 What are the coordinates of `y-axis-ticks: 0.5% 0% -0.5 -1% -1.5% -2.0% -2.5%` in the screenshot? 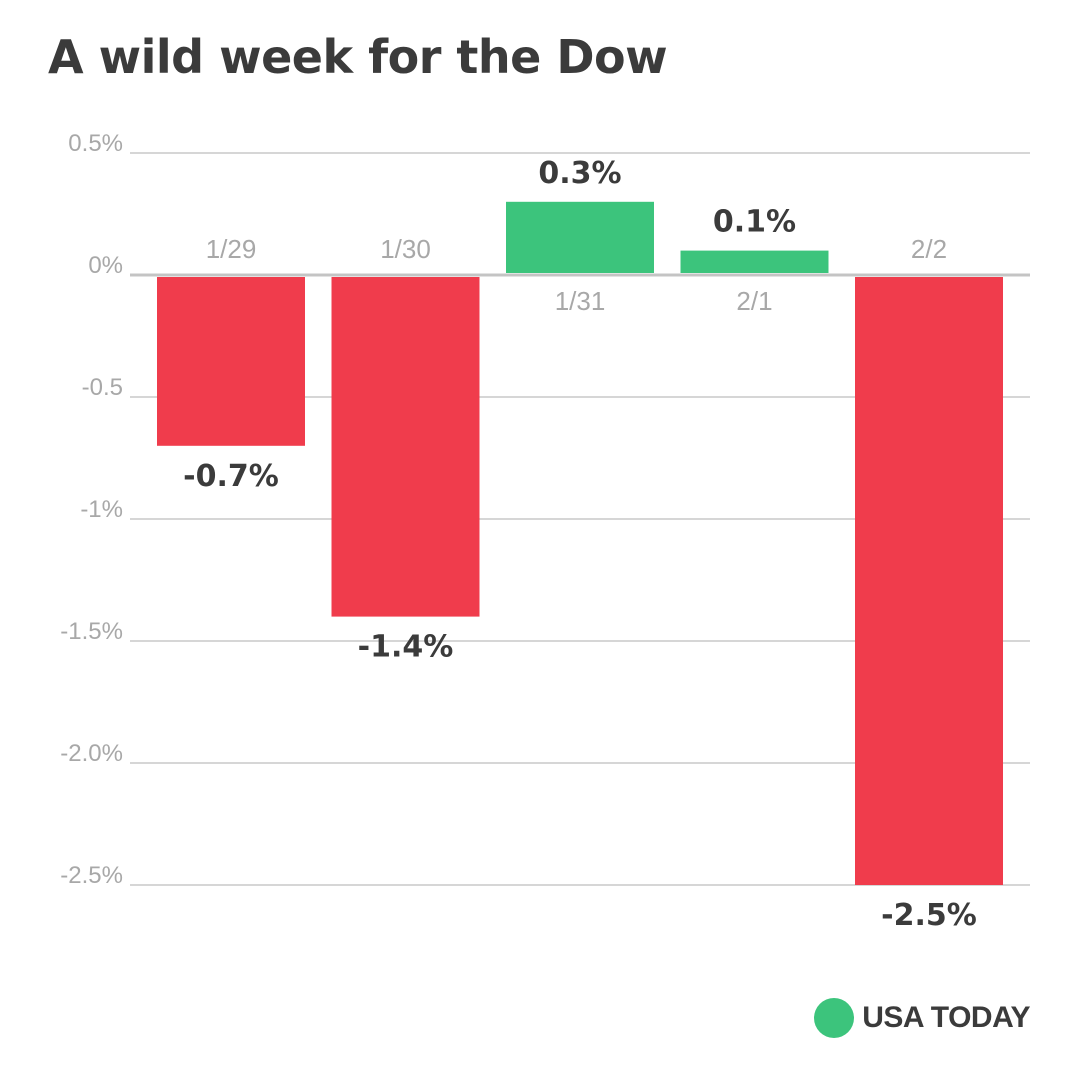 It's located at (91, 509).